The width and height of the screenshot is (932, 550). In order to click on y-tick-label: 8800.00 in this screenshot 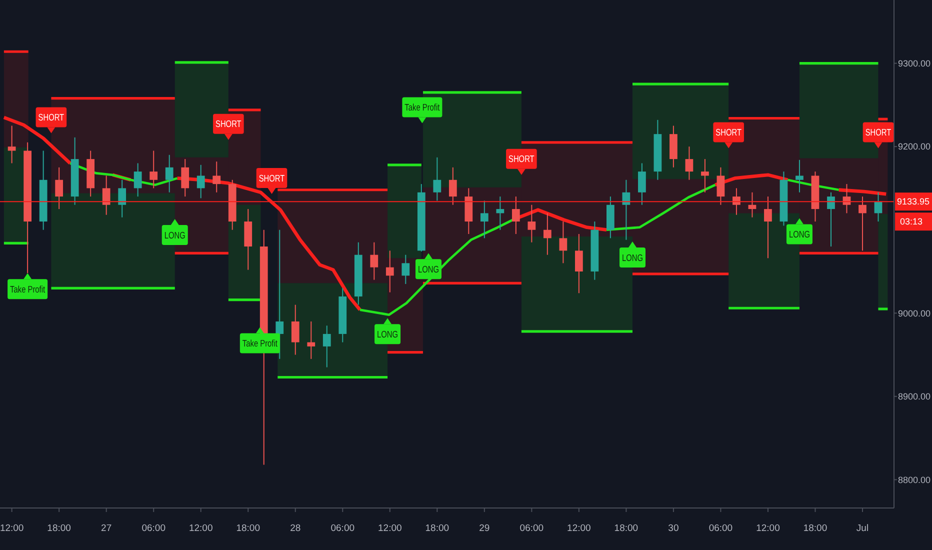, I will do `click(914, 479)`.